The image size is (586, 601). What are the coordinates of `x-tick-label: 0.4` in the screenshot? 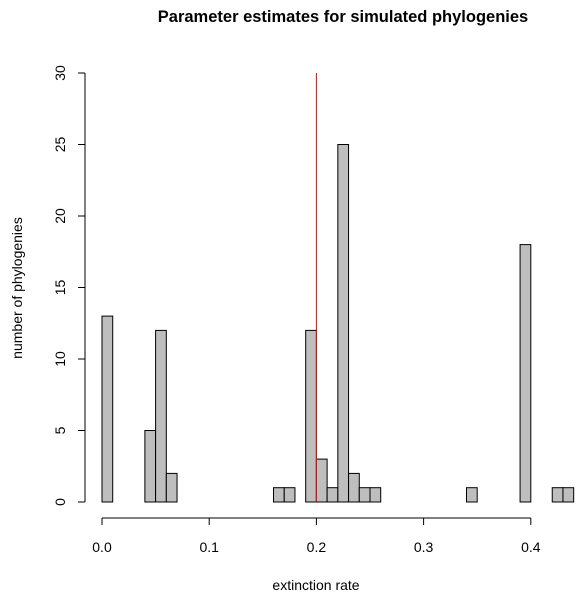 It's located at (531, 547).